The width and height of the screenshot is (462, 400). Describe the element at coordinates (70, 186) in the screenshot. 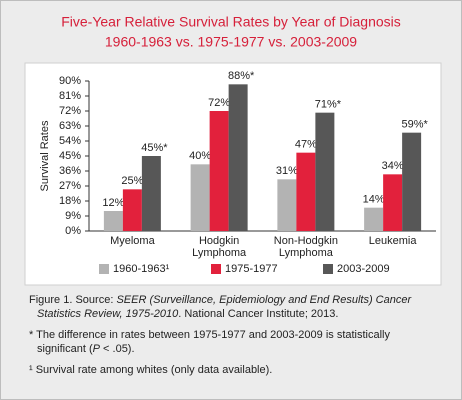

I see `y-tick-label: 27%` at that location.